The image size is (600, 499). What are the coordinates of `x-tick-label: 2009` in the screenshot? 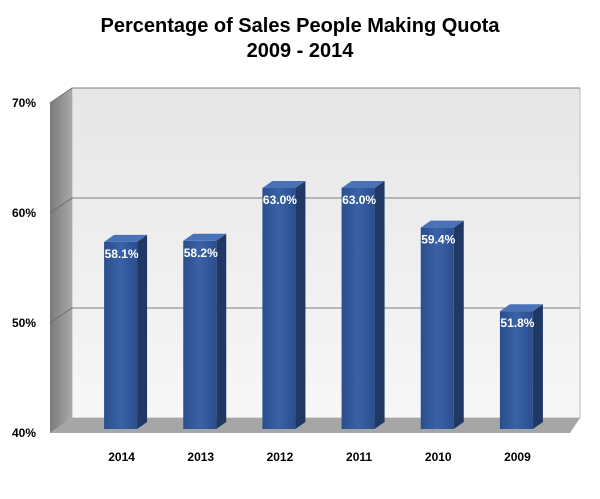 It's located at (517, 457).